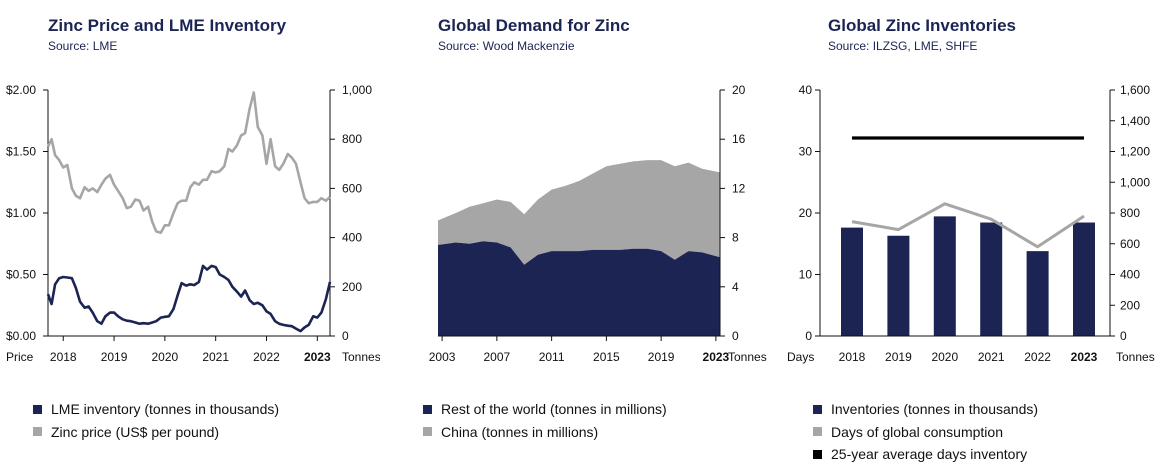 Image resolution: width=1169 pixels, height=476 pixels. What do you see at coordinates (806, 152) in the screenshot?
I see `left-tick-label: 30` at bounding box center [806, 152].